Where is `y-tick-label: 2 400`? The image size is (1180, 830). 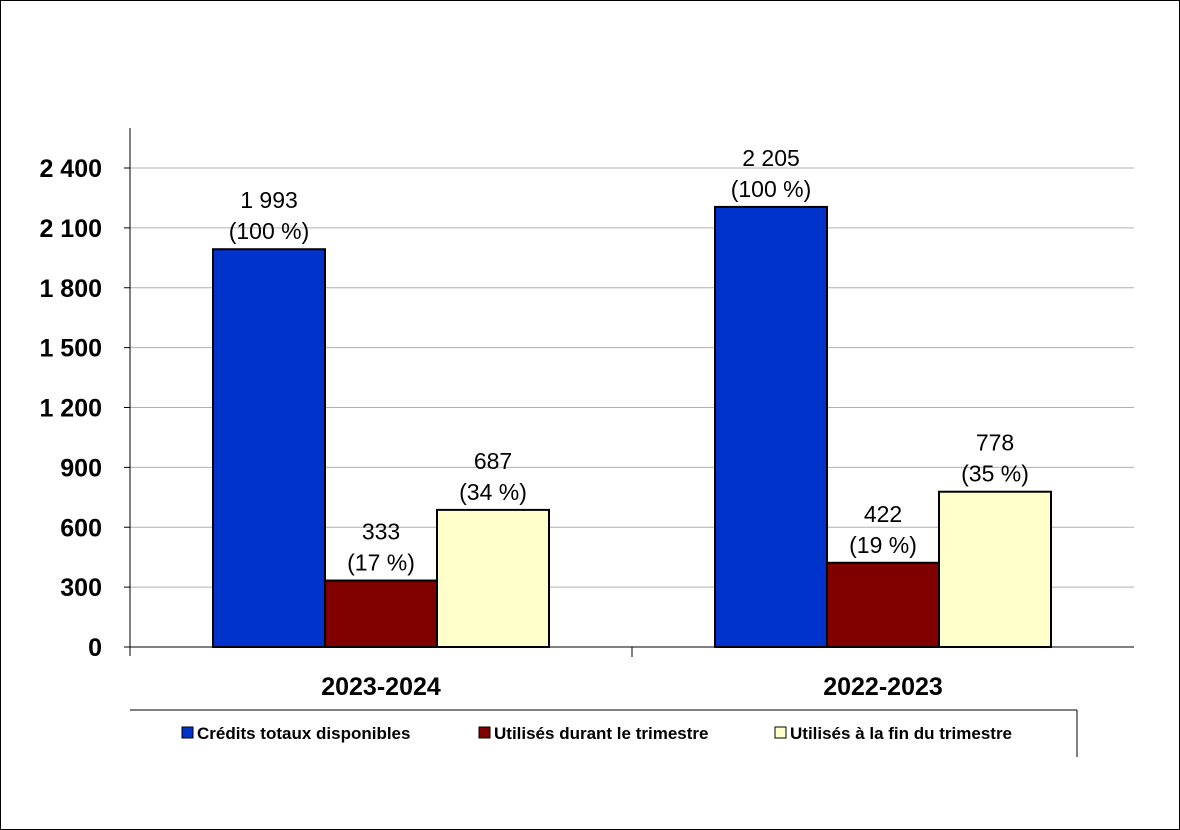
y-tick-label: 2 400 is located at coordinates (70, 169).